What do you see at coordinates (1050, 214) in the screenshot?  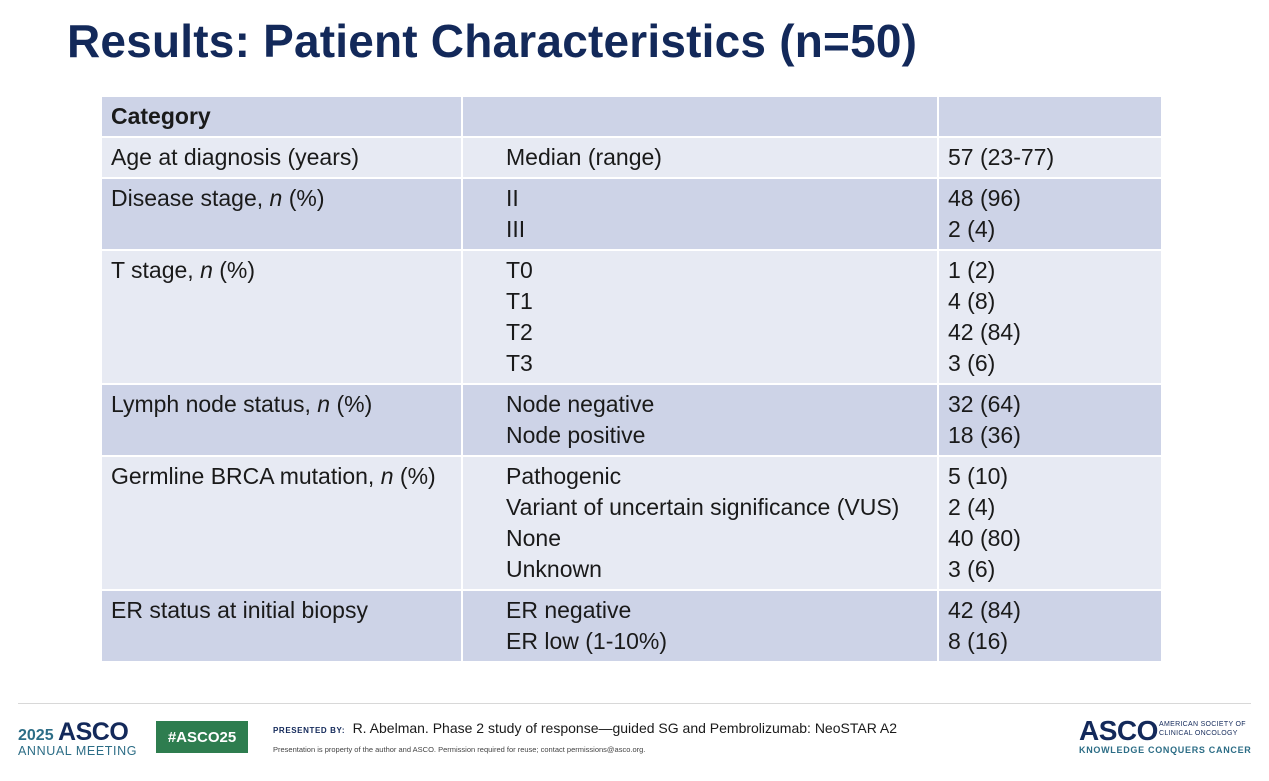 I see `row-values: 48 (96) 2 (4)` at bounding box center [1050, 214].